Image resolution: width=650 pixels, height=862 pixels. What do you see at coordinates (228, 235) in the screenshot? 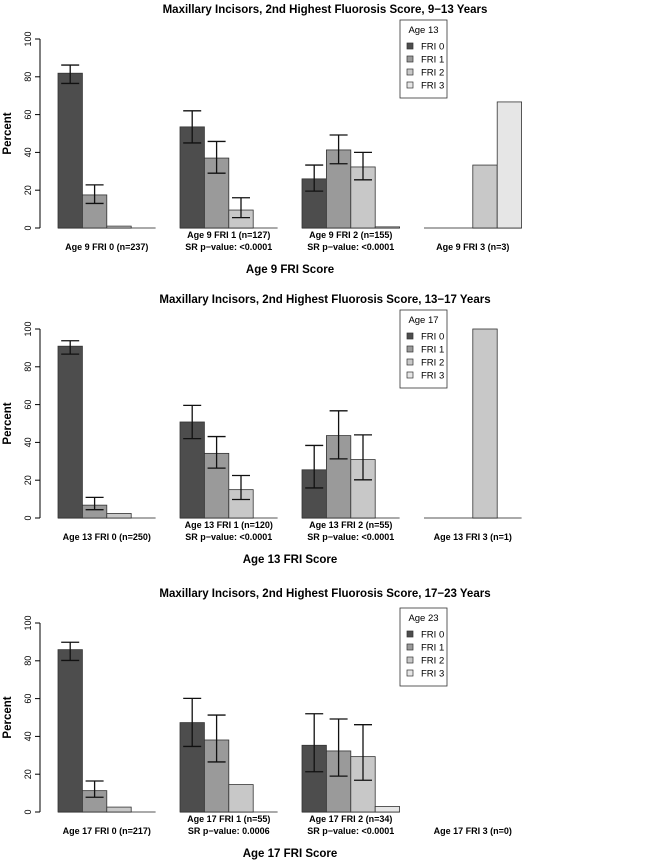
I see `group-label: Age 9 FRI 1 (n=127)` at bounding box center [228, 235].